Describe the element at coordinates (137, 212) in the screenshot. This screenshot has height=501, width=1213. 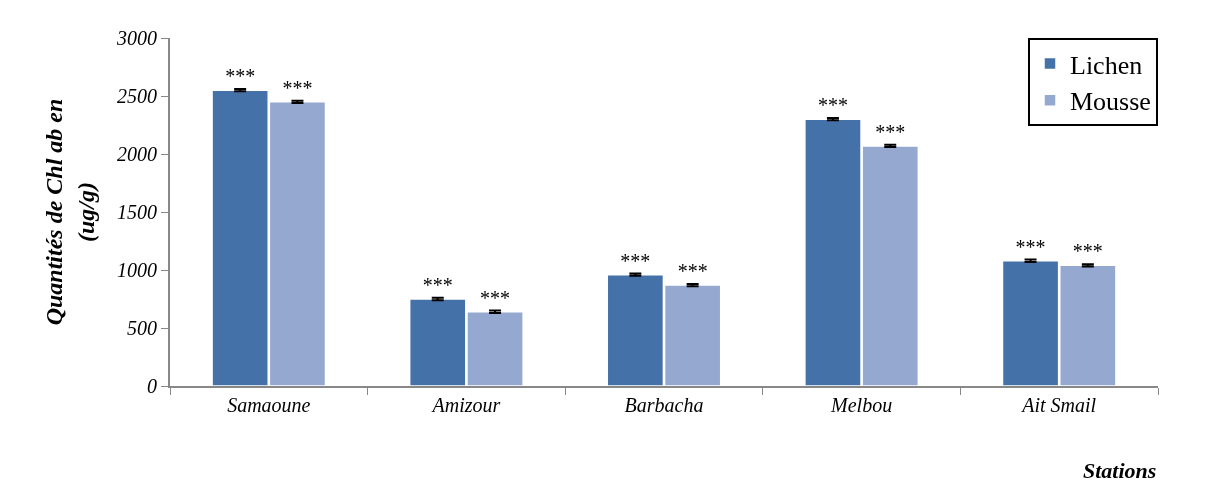
I see `y-tick-label: 1500` at that location.